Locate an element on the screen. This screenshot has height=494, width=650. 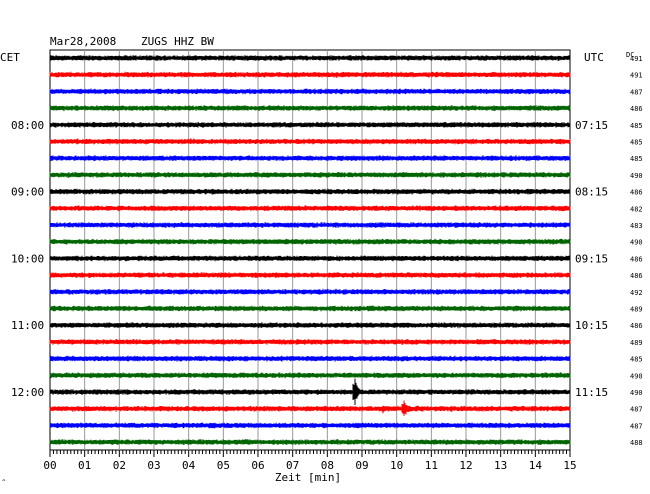
x-tick-label: 07 is located at coordinates (292, 465).